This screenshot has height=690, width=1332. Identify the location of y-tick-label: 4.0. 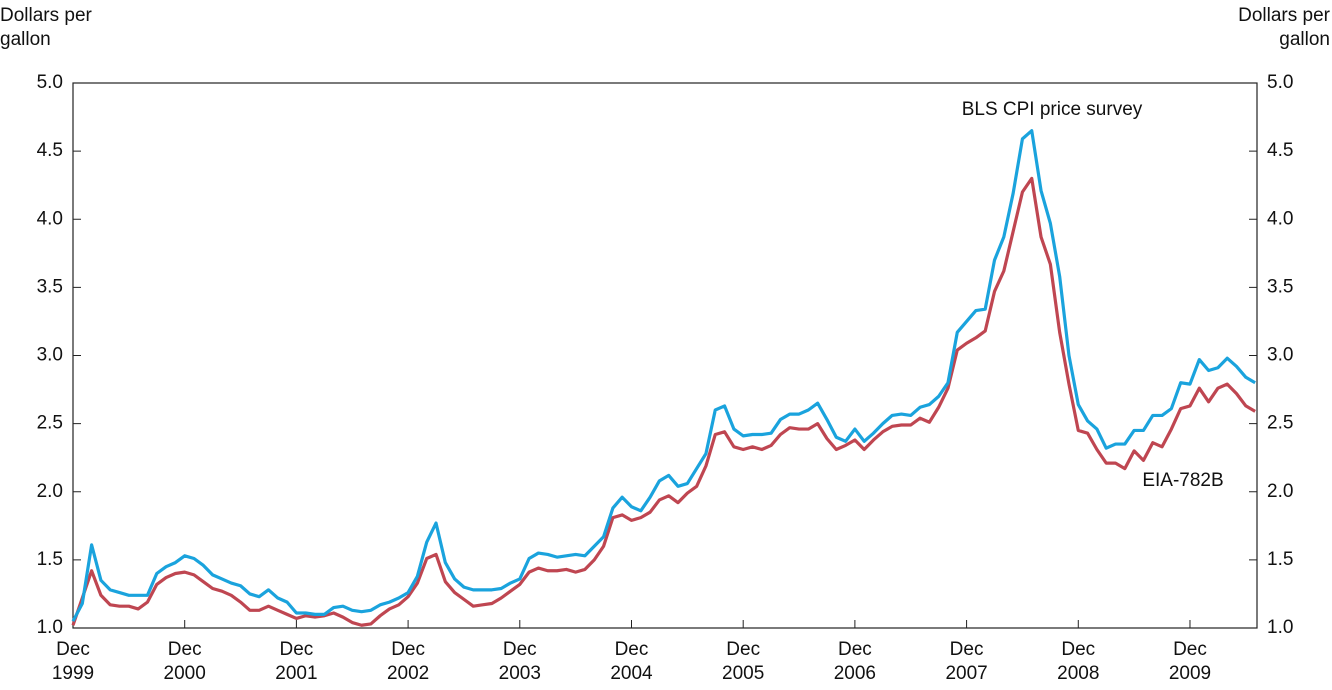
(50, 218).